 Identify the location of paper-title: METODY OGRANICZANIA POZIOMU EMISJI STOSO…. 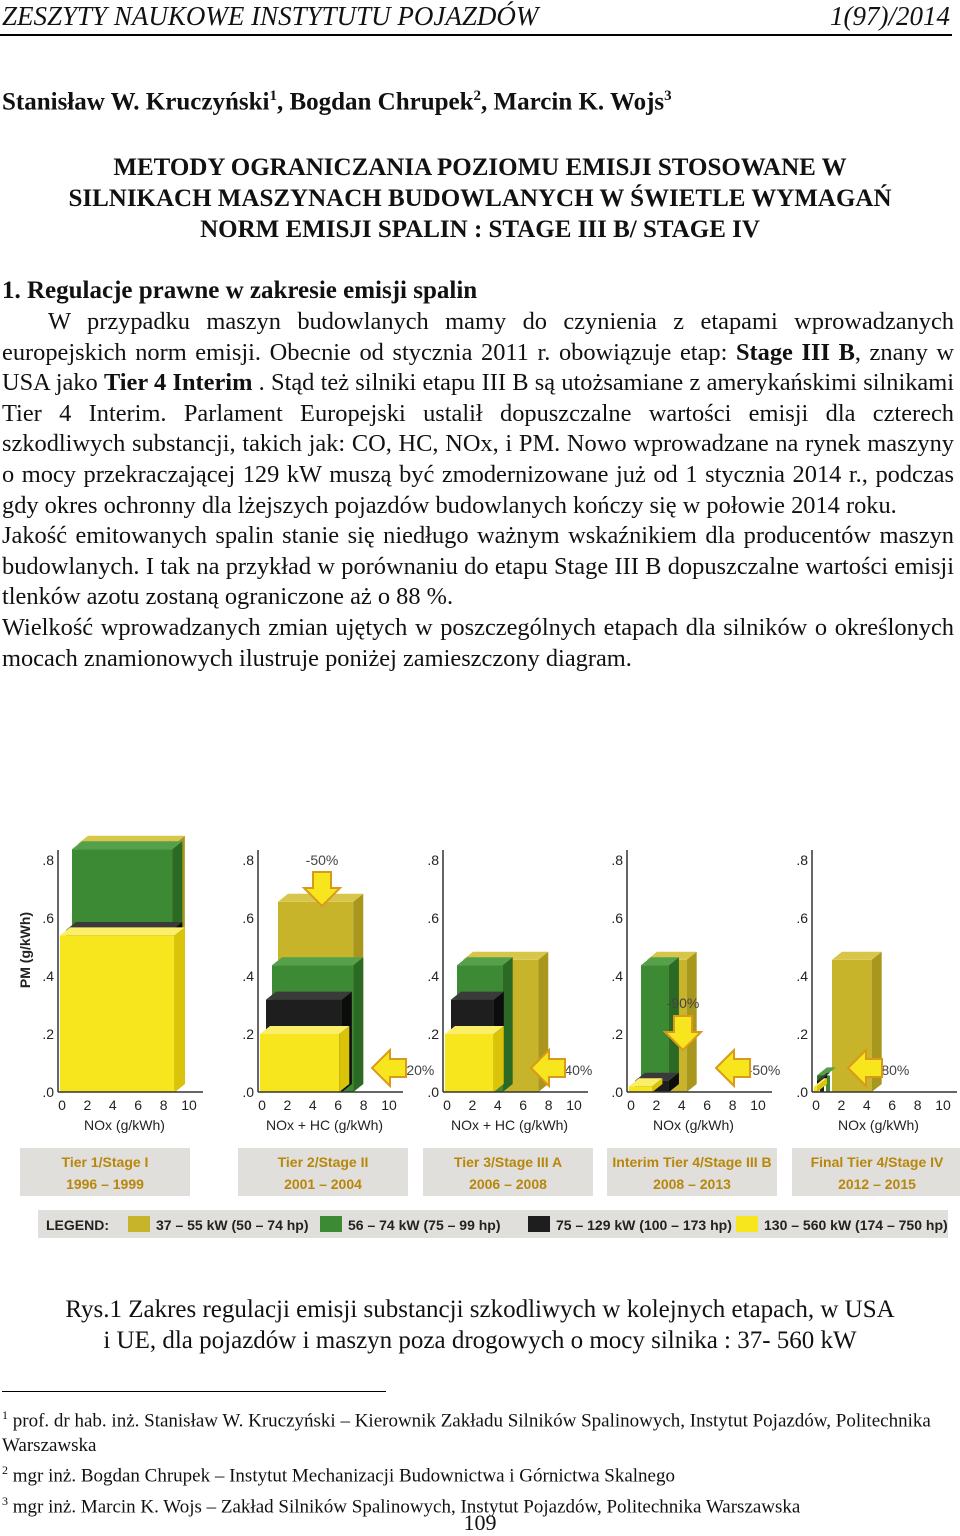
(480, 198).